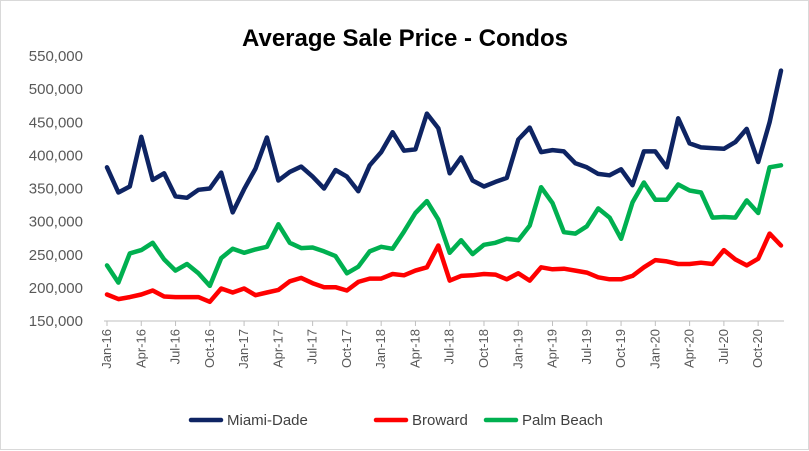 The image size is (809, 451). Describe the element at coordinates (440, 420) in the screenshot. I see `legend-label-broward: Broward` at that location.